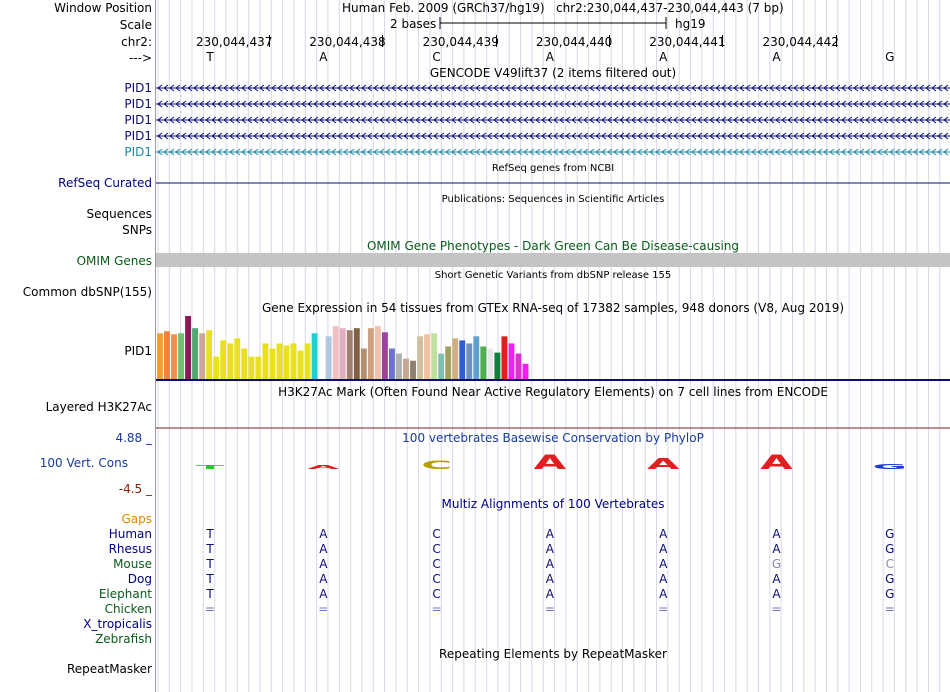  Describe the element at coordinates (210, 57) in the screenshot. I see `reference-base: T` at that location.